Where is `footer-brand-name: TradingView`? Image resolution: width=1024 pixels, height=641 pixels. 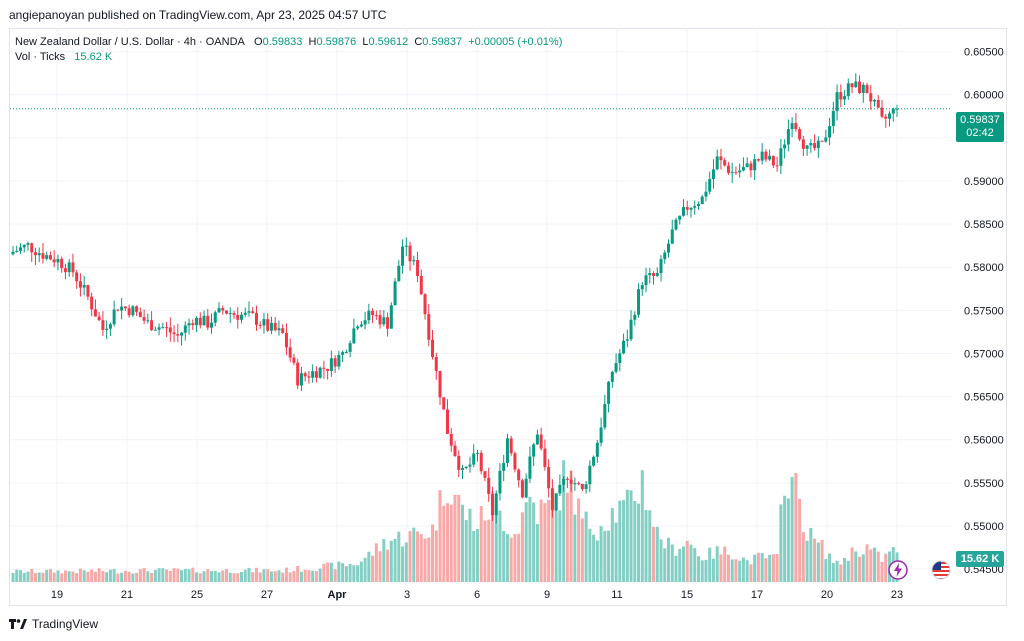 footer-brand-name: TradingView is located at coordinates (65, 624).